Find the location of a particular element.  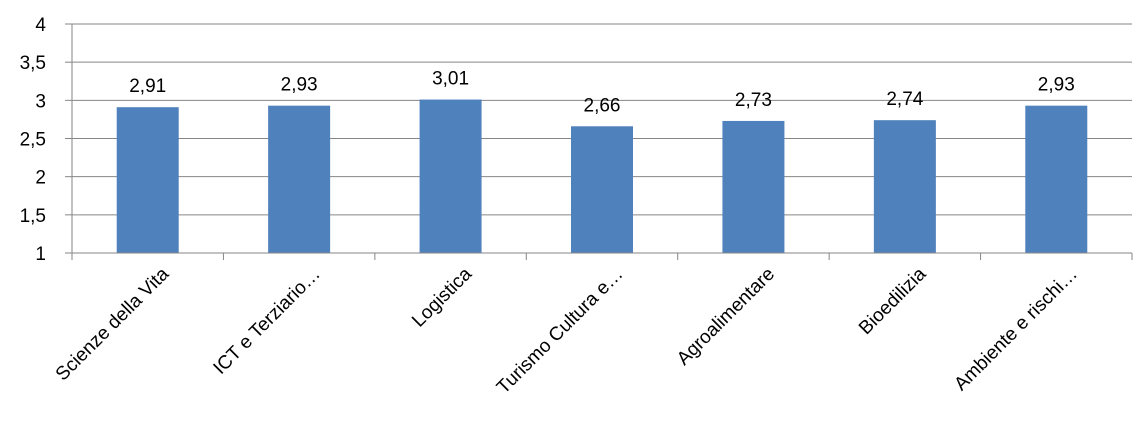

y-tick-label: 2 is located at coordinates (40, 178).